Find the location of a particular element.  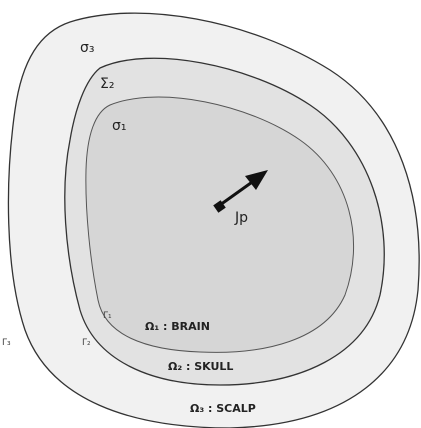

skull-label: Ω₂ : SKULL is located at coordinates (200, 366).